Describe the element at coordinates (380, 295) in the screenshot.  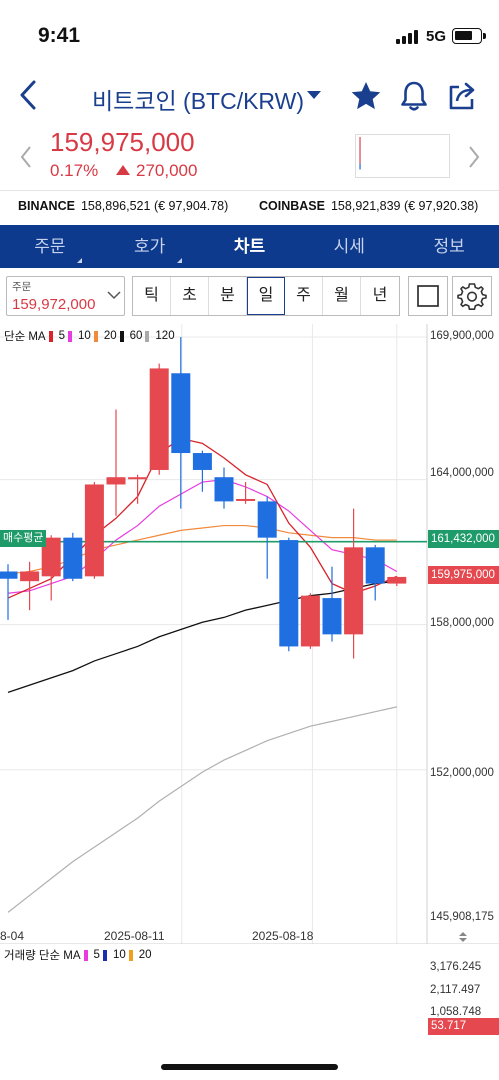
I see `period-year: 년` at that location.